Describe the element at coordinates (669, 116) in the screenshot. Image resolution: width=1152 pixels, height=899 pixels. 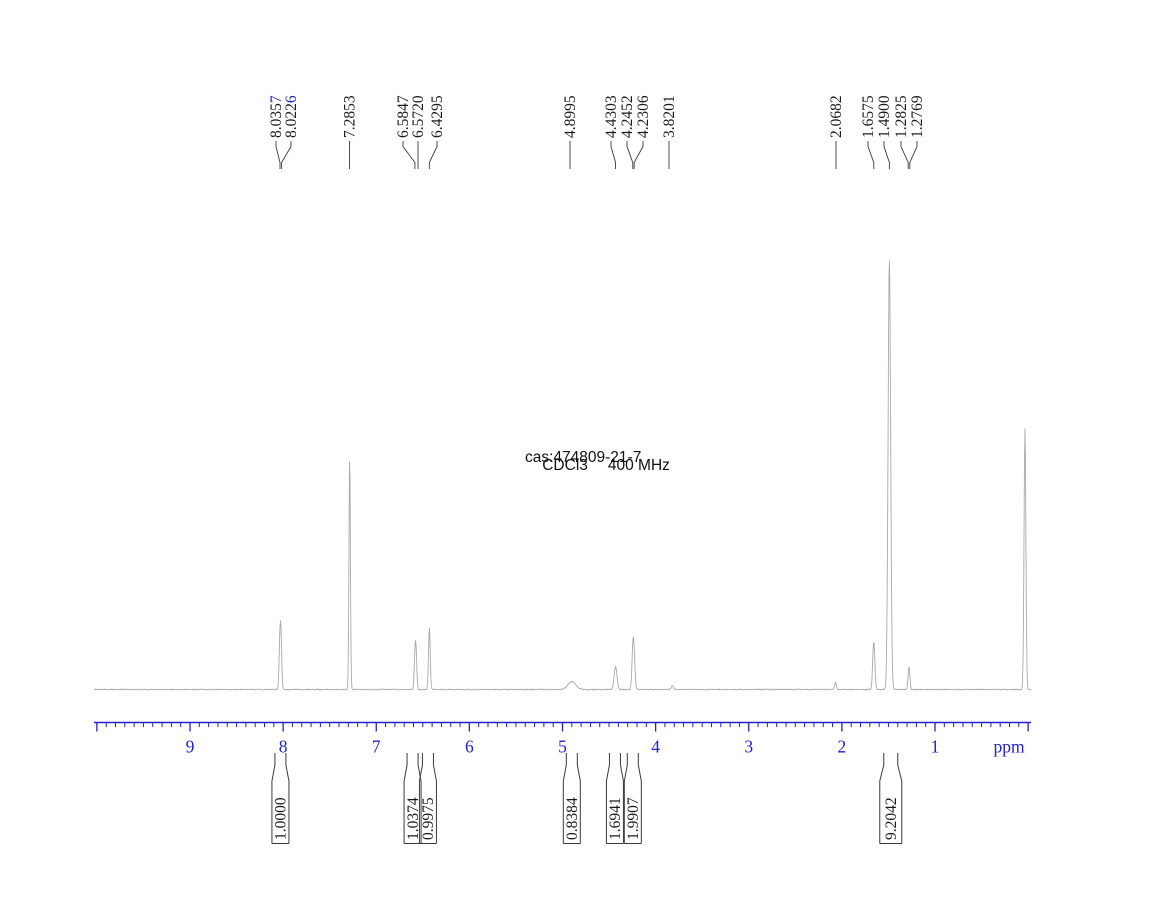
I see `peak-label: 3.8201` at that location.